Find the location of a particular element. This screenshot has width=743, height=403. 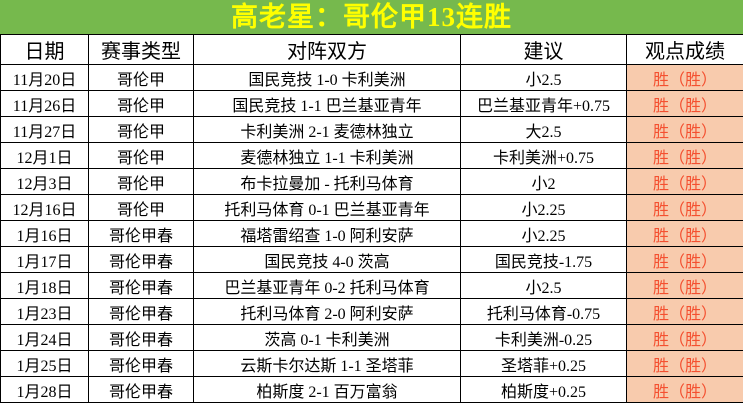

cell-match: 国民竞技 4-0 茨高 is located at coordinates (327, 259).